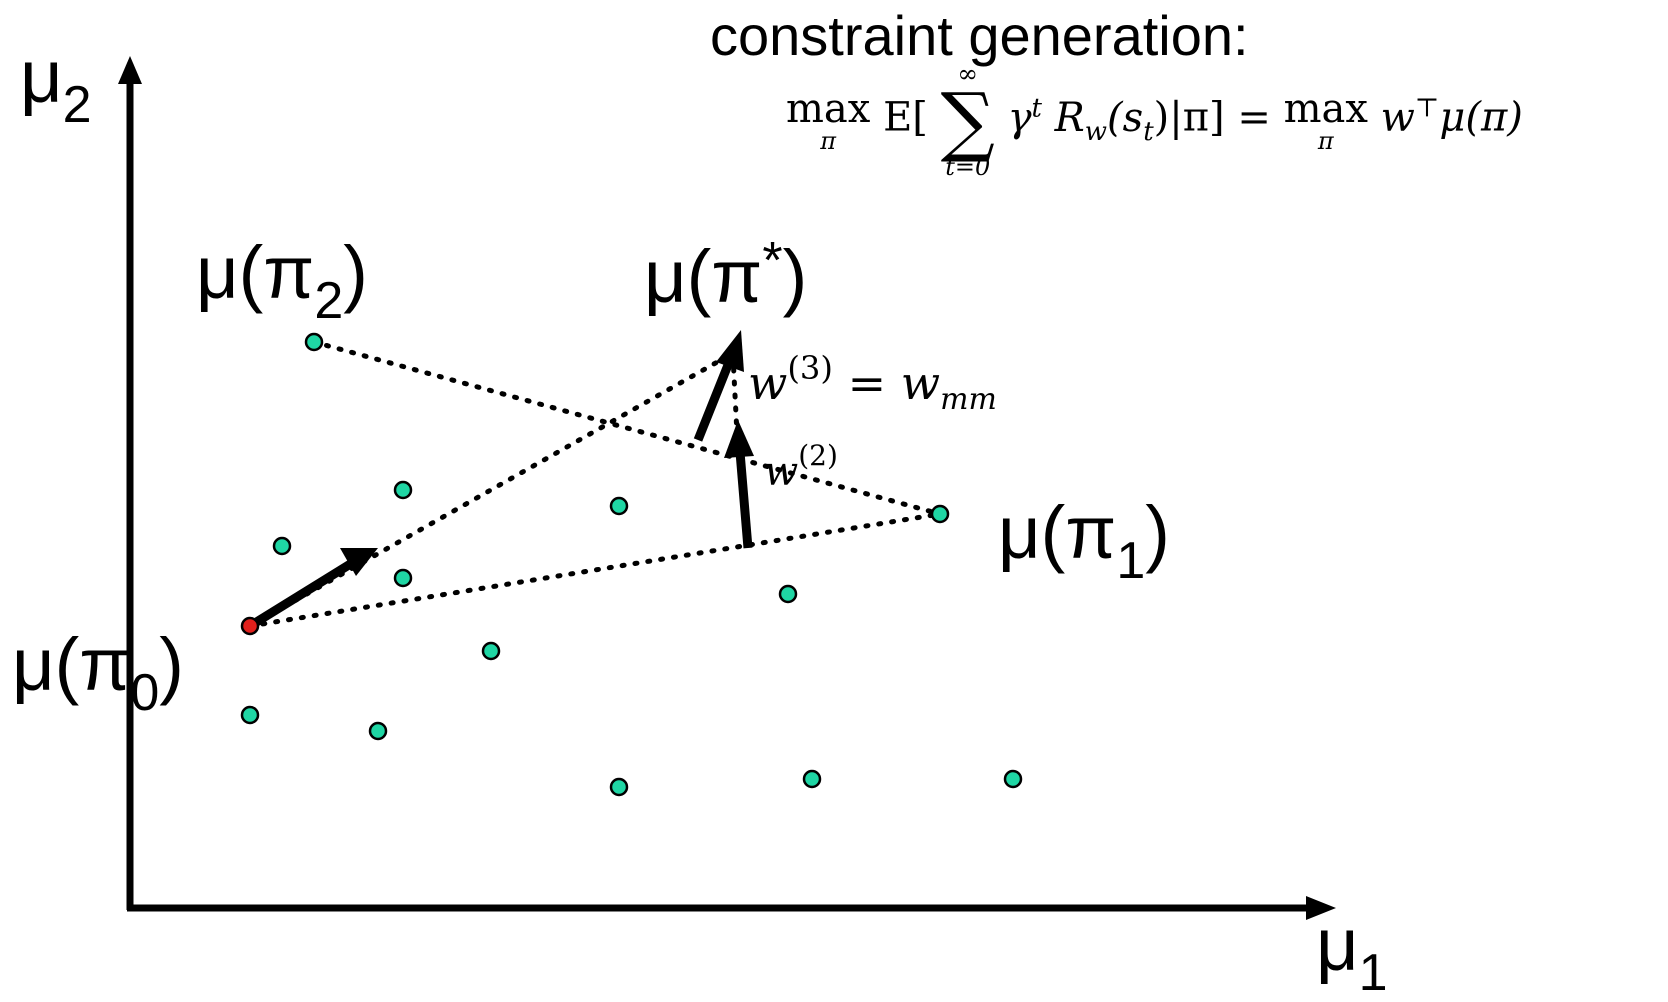 The height and width of the screenshot is (1002, 1668). I want to click on x-axis-label: μ1, so click(1352, 952).